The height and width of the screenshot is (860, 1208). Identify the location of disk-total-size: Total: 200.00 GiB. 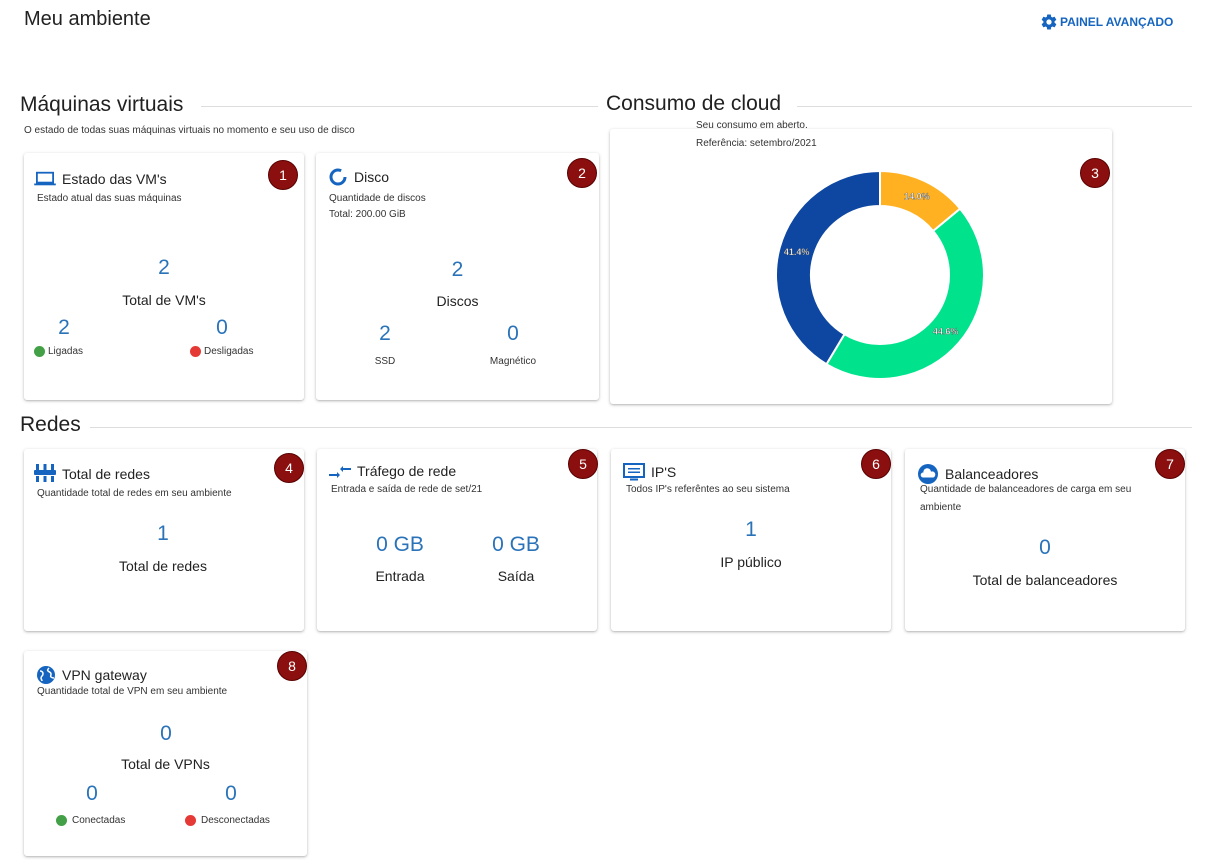
(367, 214).